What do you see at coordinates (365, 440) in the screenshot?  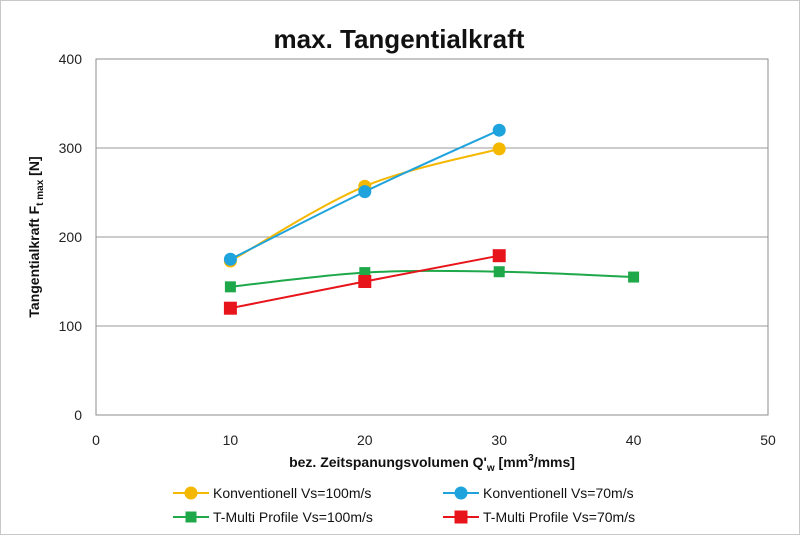 I see `x-tick-label: 20` at bounding box center [365, 440].